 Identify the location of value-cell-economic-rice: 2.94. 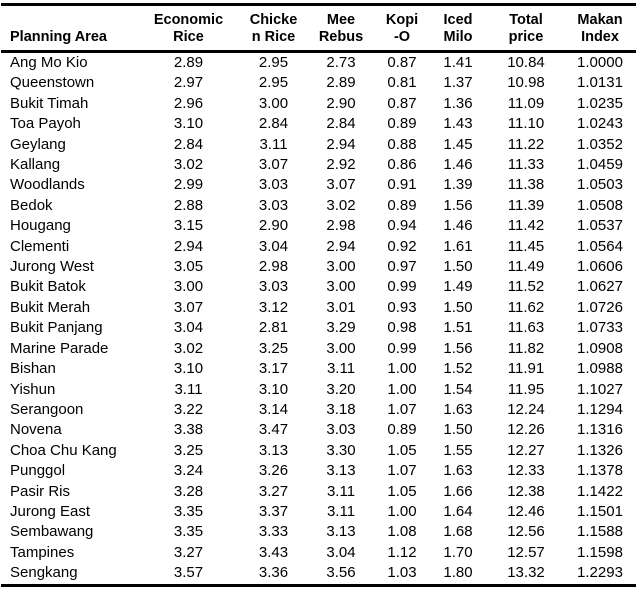
(188, 246).